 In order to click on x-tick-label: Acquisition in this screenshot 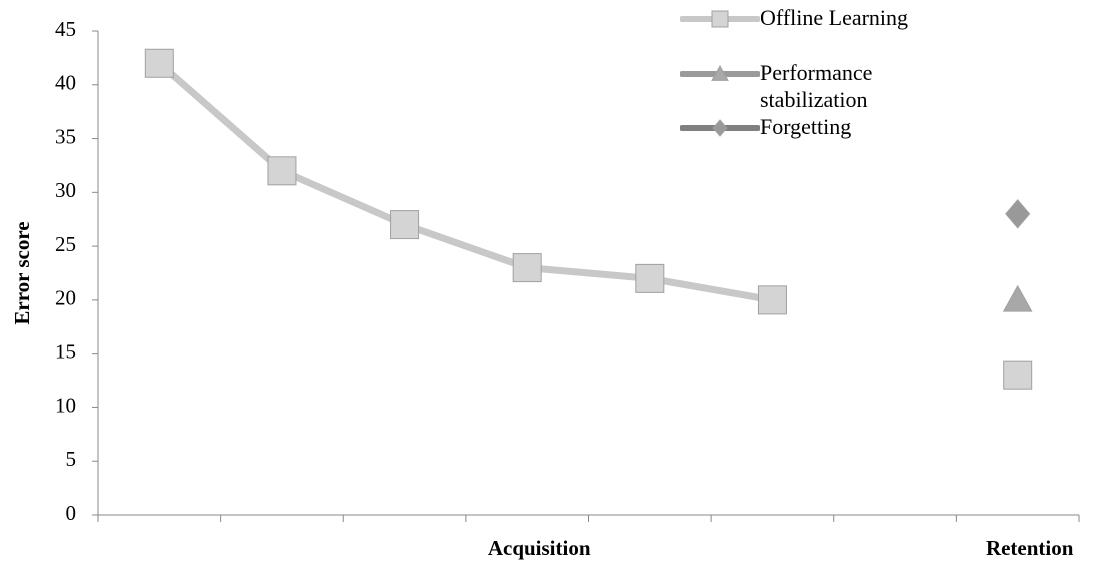, I will do `click(539, 548)`.